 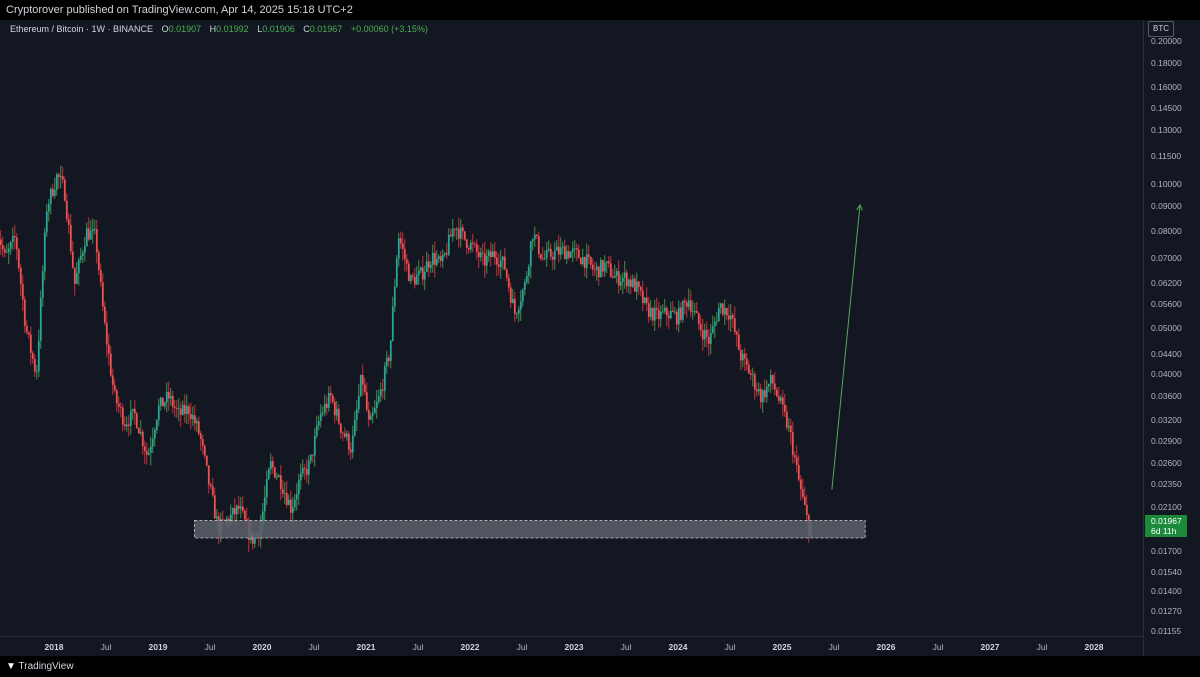 What do you see at coordinates (1166, 130) in the screenshot?
I see `price-tick-label: 0.13000` at bounding box center [1166, 130].